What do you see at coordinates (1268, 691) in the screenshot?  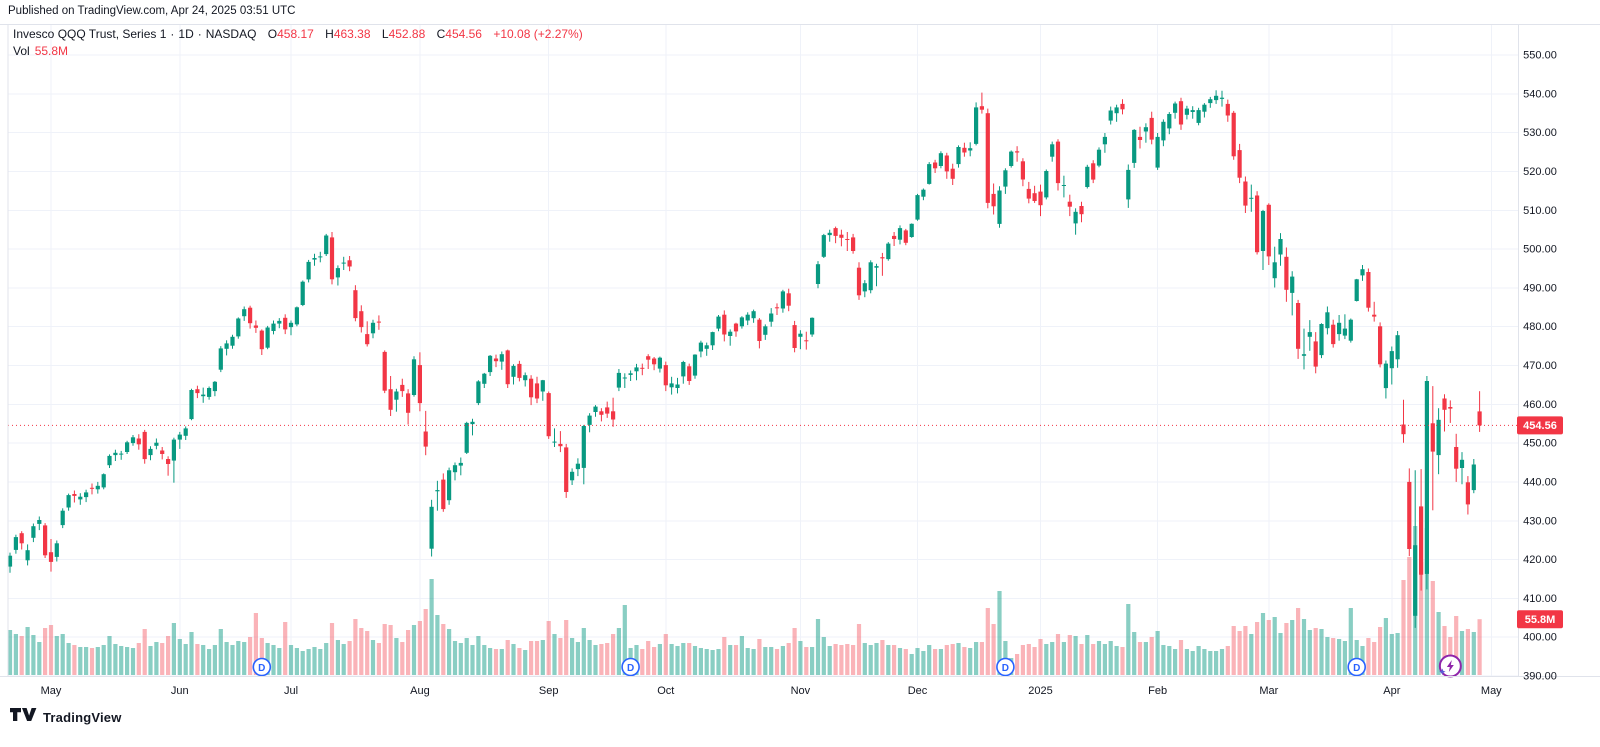 I see `time-tick-label: Mar` at bounding box center [1268, 691].